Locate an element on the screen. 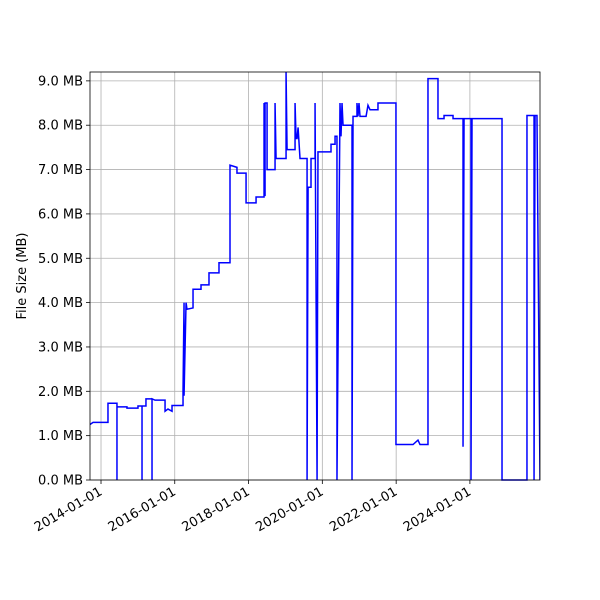  y-tick-label: 4.0 MB is located at coordinates (60, 303).